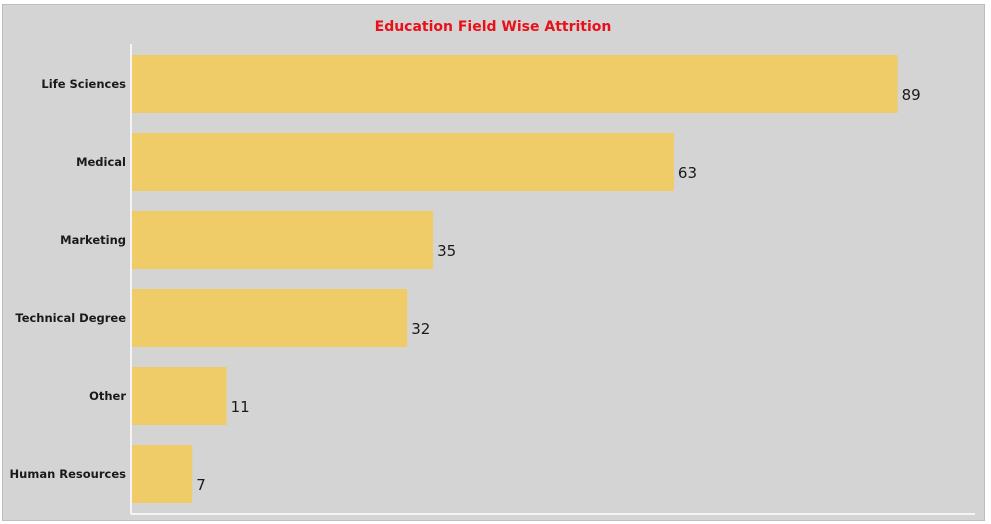  Describe the element at coordinates (162, 474) in the screenshot. I see `bar-human-resources` at that location.